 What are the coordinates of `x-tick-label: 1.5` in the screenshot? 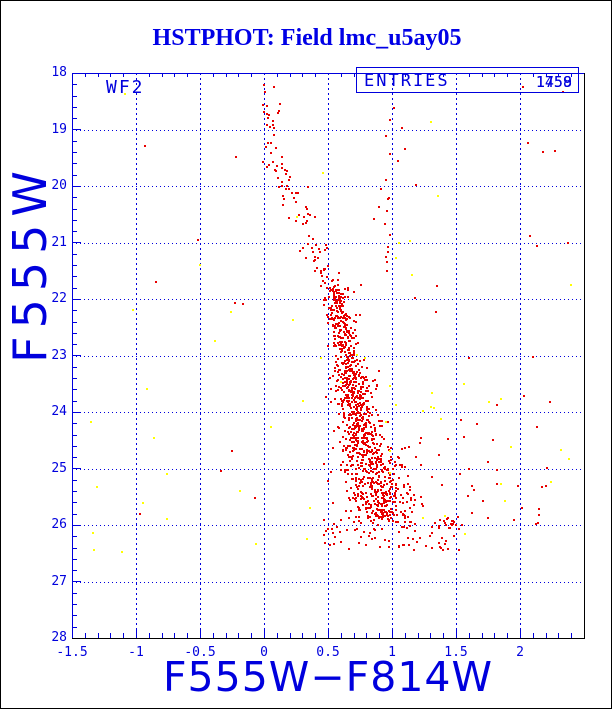 It's located at (456, 652).